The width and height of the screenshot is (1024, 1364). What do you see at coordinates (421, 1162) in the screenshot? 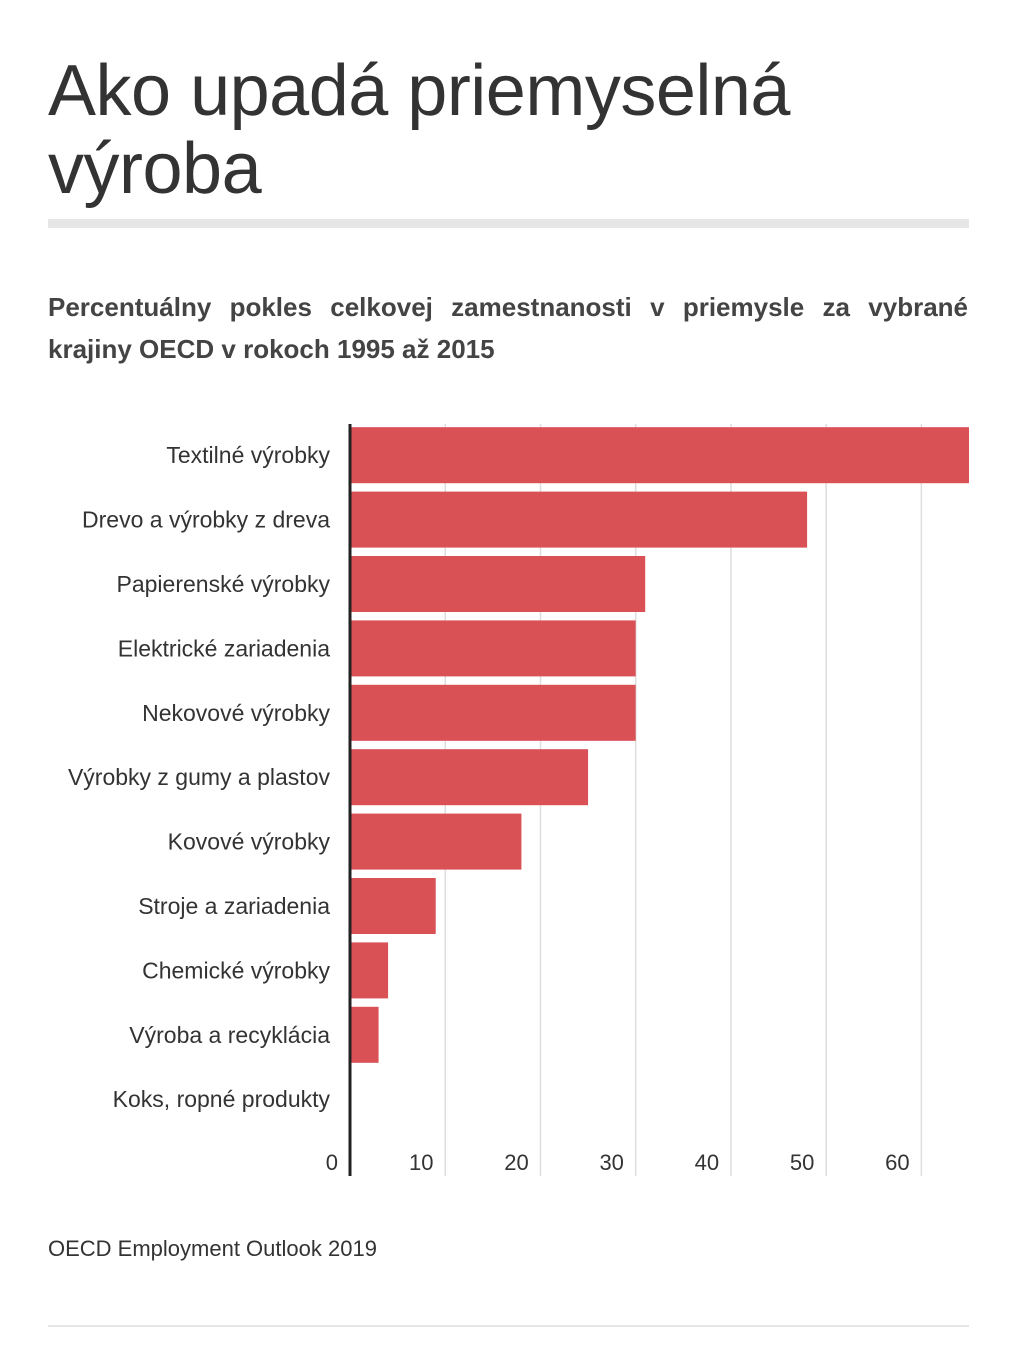
I see `x-tick-label: 10` at bounding box center [421, 1162].